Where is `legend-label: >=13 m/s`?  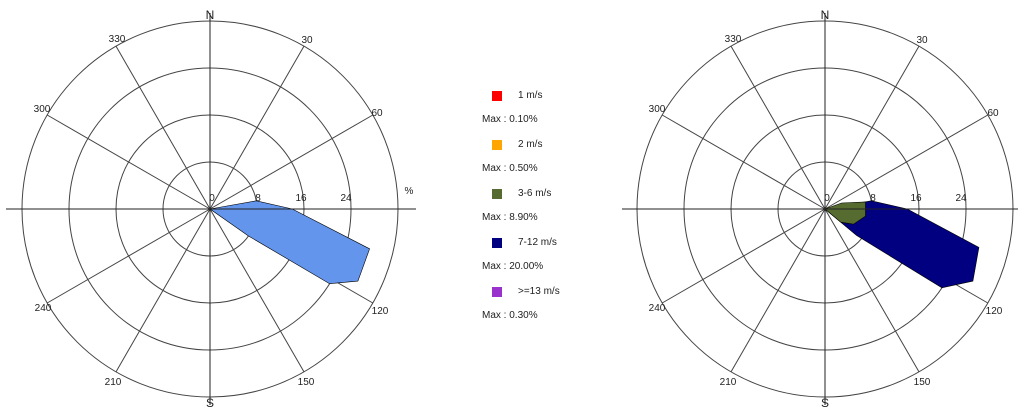
legend-label: >=13 m/s is located at coordinates (539, 291).